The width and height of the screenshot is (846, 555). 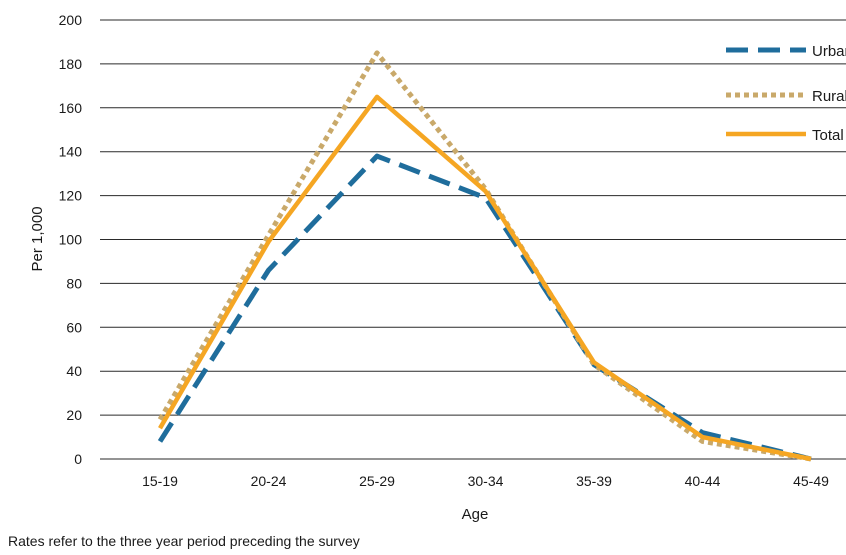 I want to click on y-tick-label: 40, so click(x=74, y=371).